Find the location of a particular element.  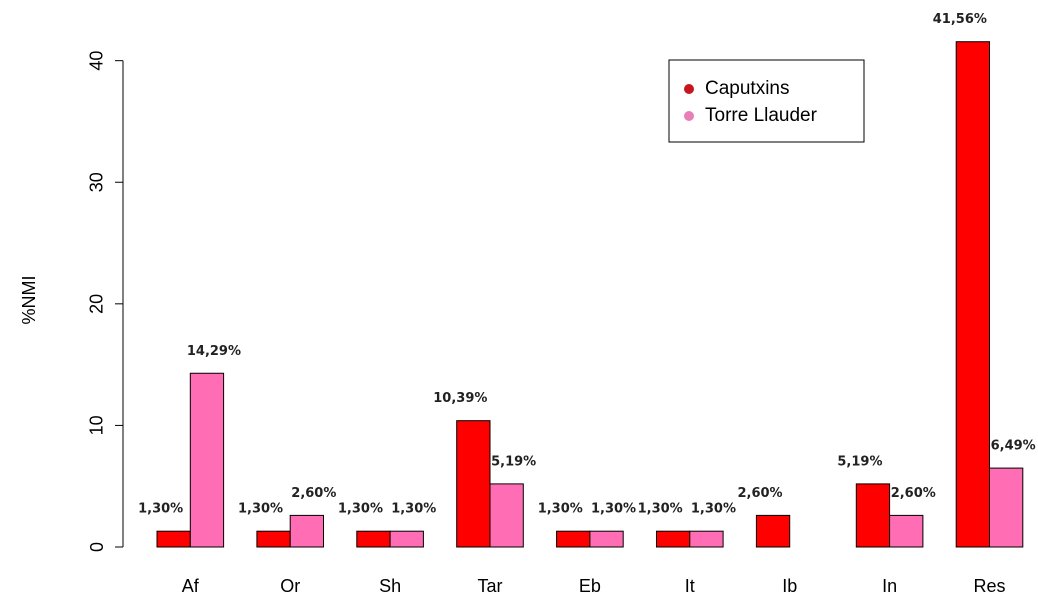

x-tick-label: Ib is located at coordinates (789, 586).